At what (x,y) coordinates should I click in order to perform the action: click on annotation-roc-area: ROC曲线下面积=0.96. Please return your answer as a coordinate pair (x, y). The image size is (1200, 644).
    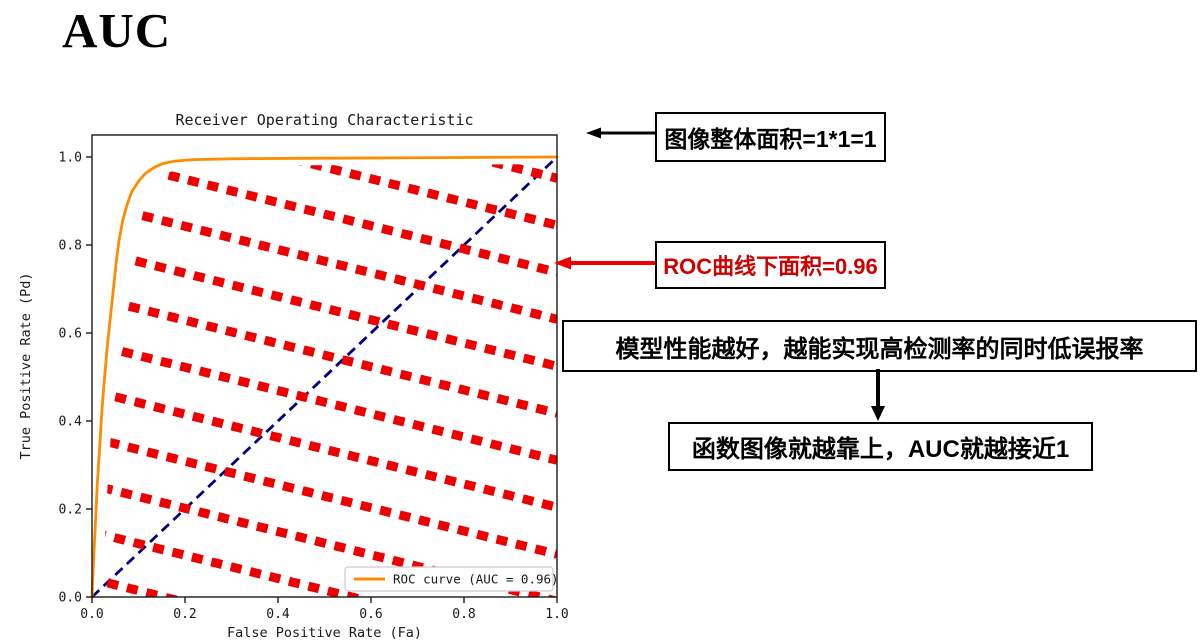
    Looking at the image, I should click on (770, 265).